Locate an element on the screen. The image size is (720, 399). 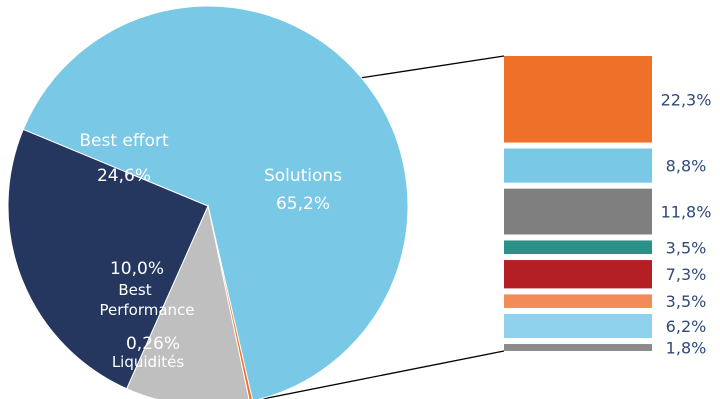
bar-value-label-2: 8,8% is located at coordinates (686, 166).